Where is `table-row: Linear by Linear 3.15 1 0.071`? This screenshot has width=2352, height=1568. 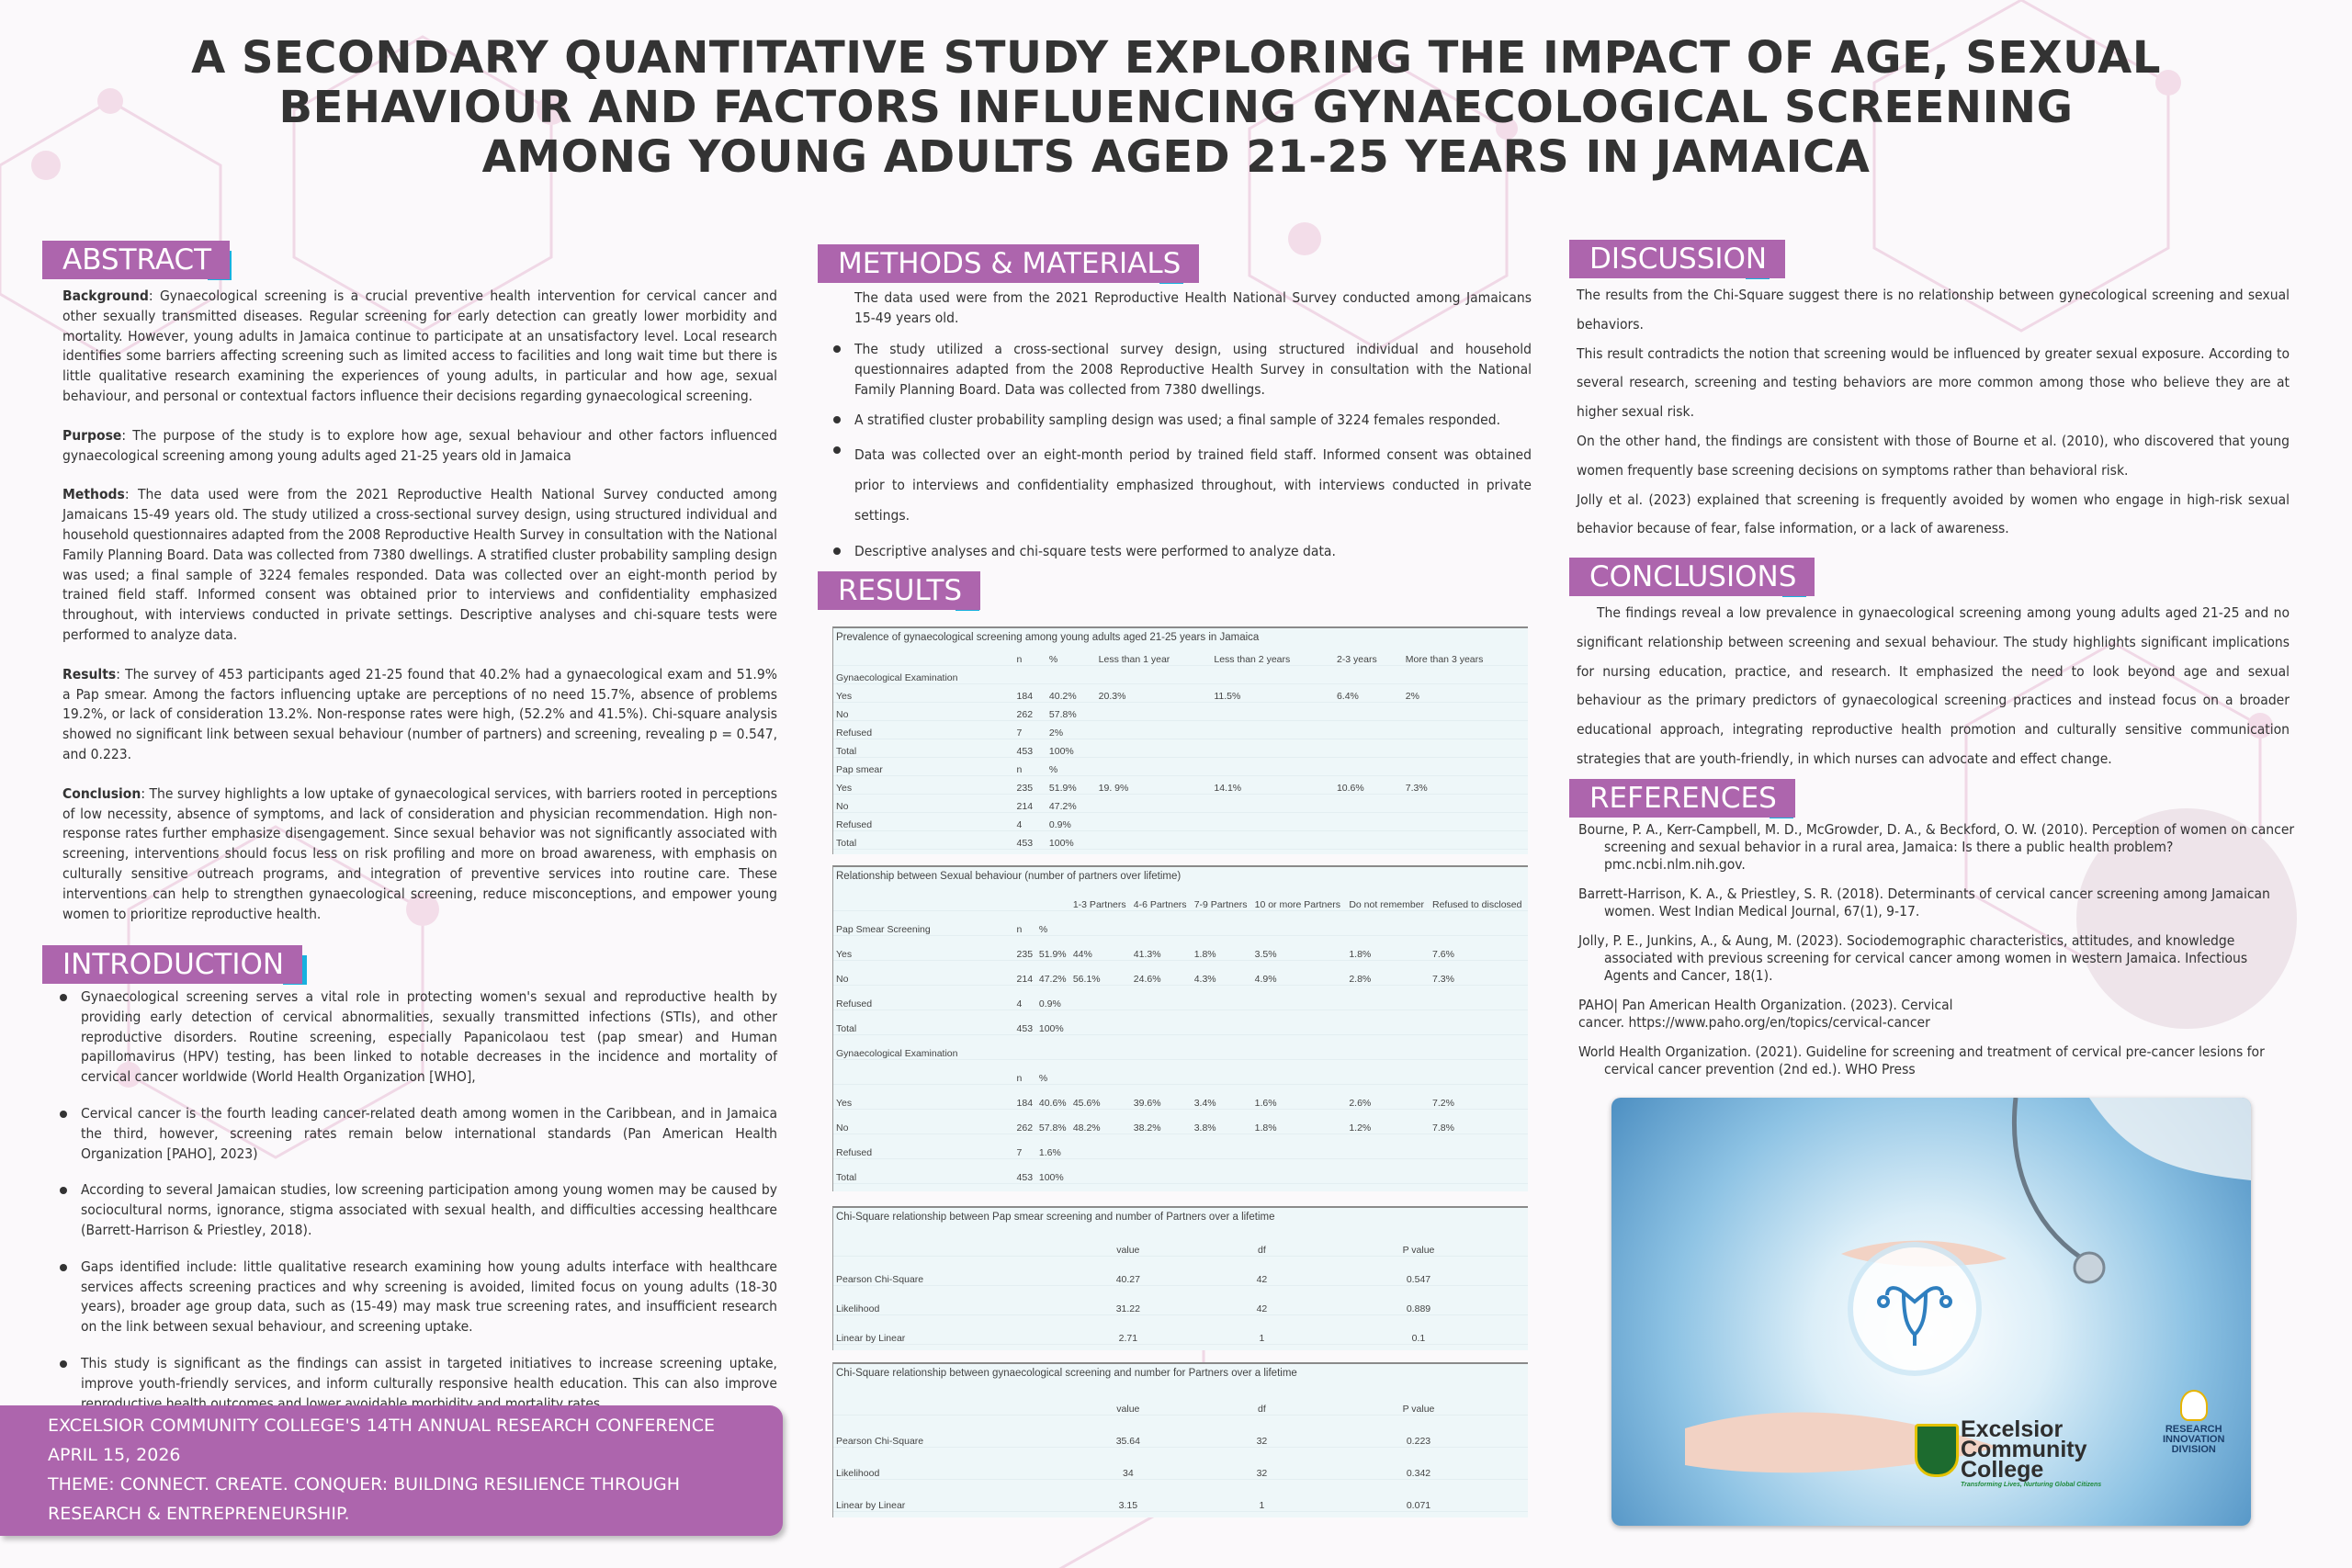 table-row: Linear by Linear 3.15 1 0.071 is located at coordinates (1180, 1496).